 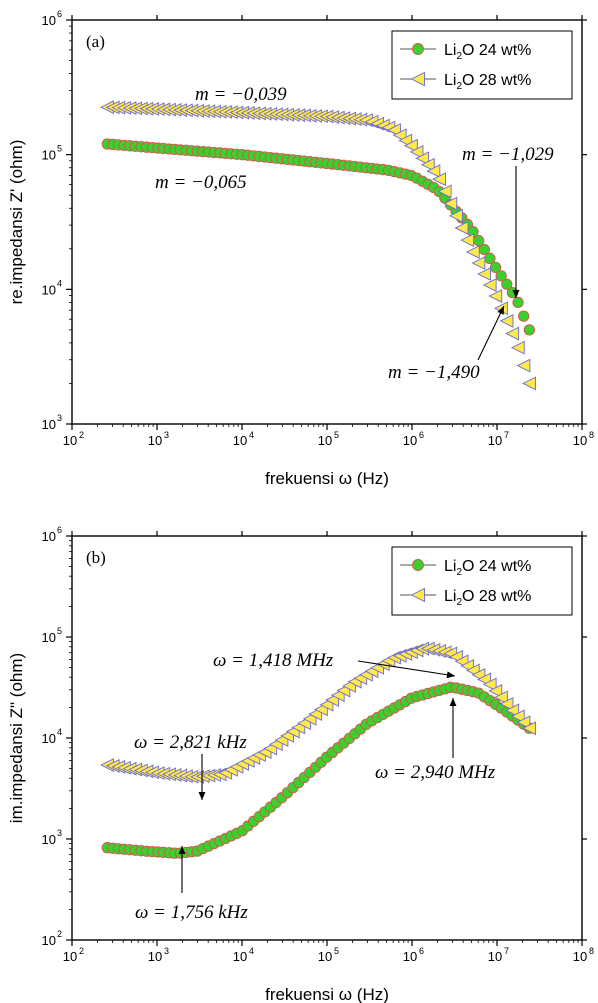 I want to click on annotation-label: m = −0,065, so click(x=201, y=182).